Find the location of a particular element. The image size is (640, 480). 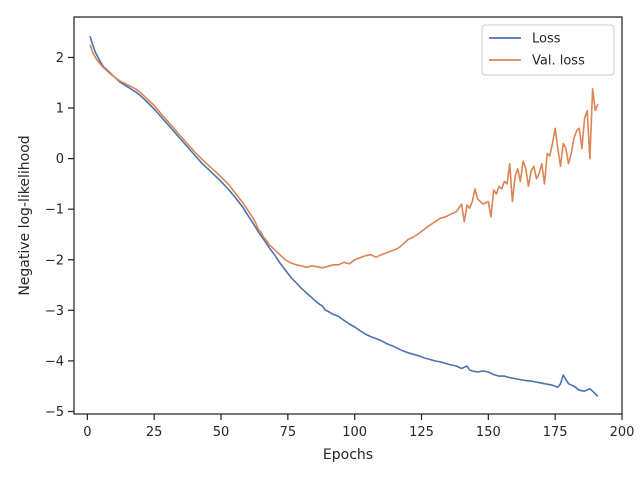

y-tick-label: −5 is located at coordinates (54, 412).